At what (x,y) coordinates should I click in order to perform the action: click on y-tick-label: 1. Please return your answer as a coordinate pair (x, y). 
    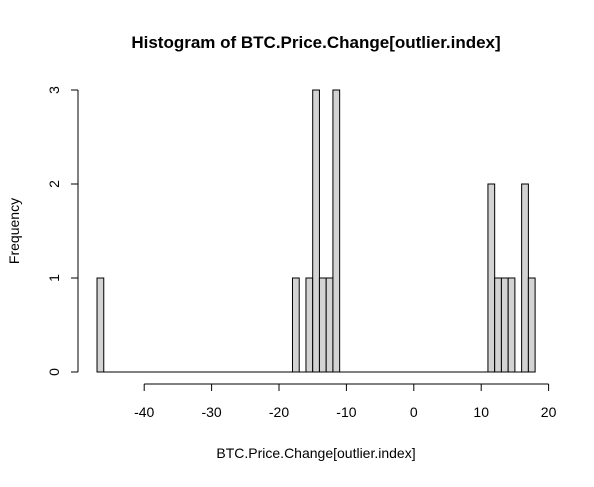
    Looking at the image, I should click on (54, 278).